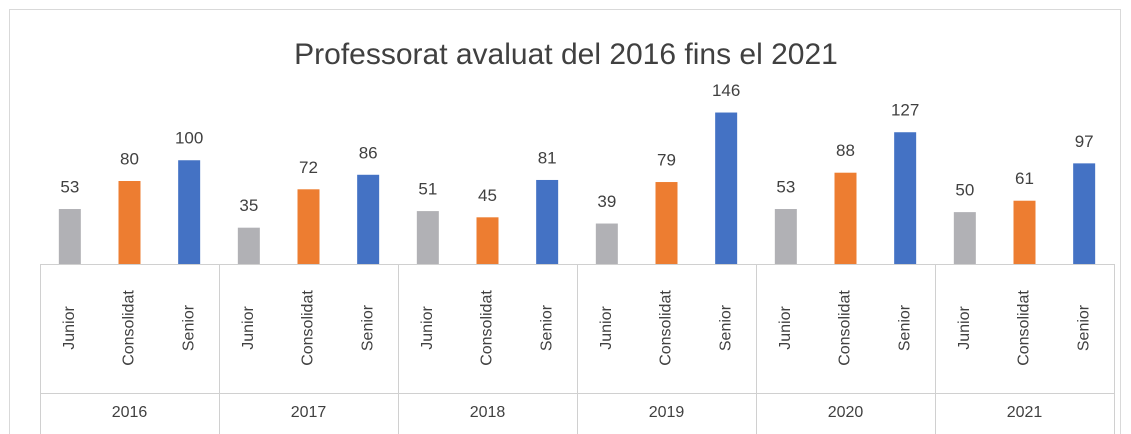  I want to click on data-label: 79, so click(666, 160).